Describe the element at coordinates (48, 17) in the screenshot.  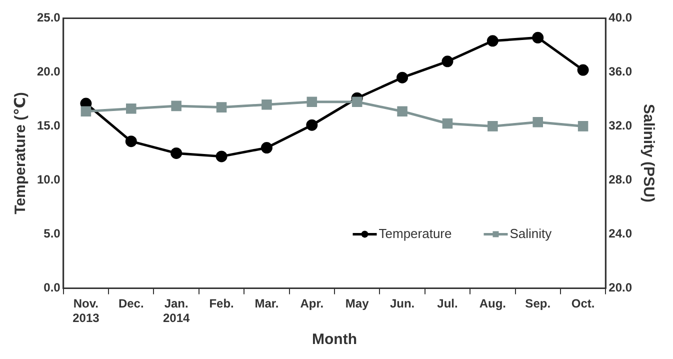
I see `y-tick-label: 25.0` at that location.